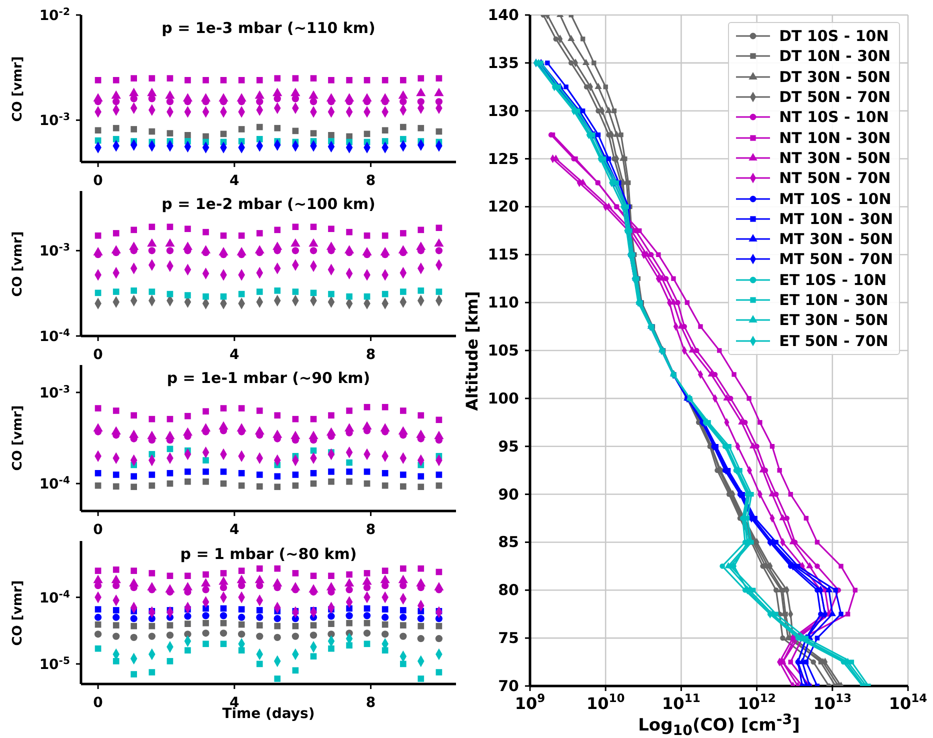 The width and height of the screenshot is (933, 738). I want to click on chart-title: p = 1e-3 mbar (~110 km), so click(268, 28).